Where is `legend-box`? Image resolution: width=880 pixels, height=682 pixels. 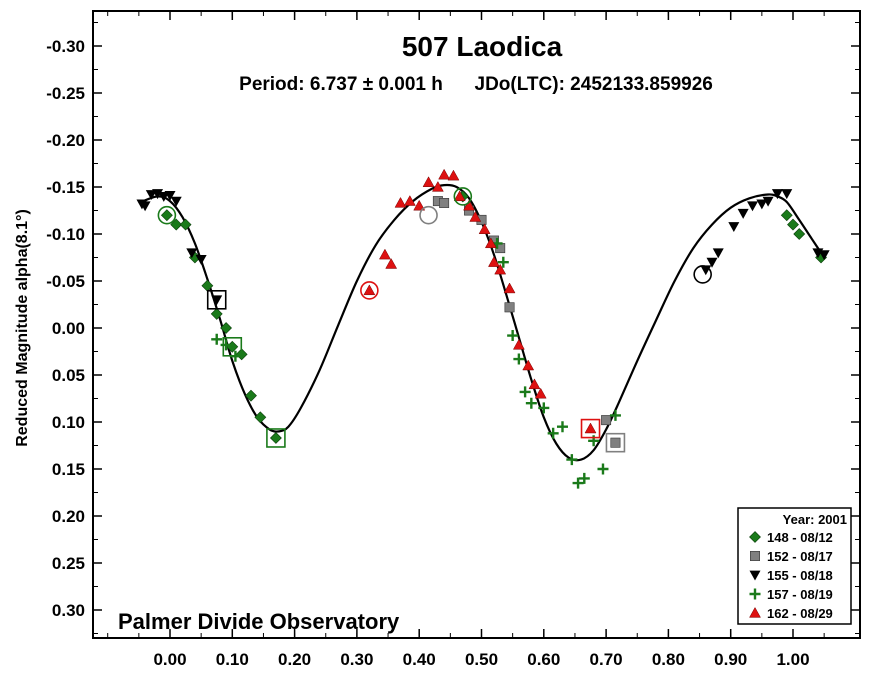 legend-box is located at coordinates (794, 566).